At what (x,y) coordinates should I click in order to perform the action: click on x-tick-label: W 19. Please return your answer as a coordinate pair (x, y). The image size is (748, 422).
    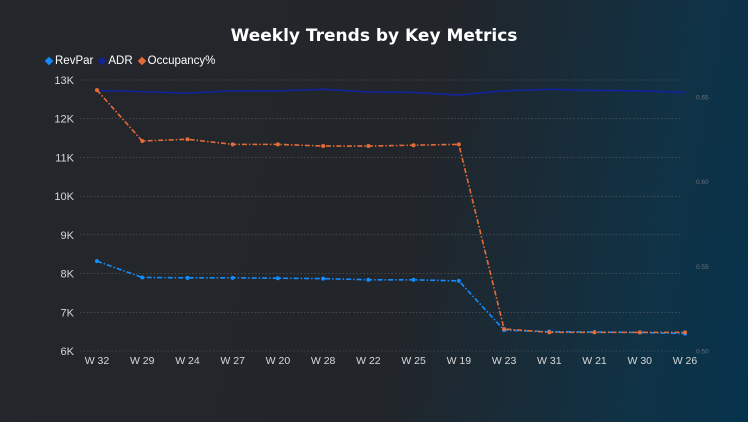
    Looking at the image, I should click on (459, 361).